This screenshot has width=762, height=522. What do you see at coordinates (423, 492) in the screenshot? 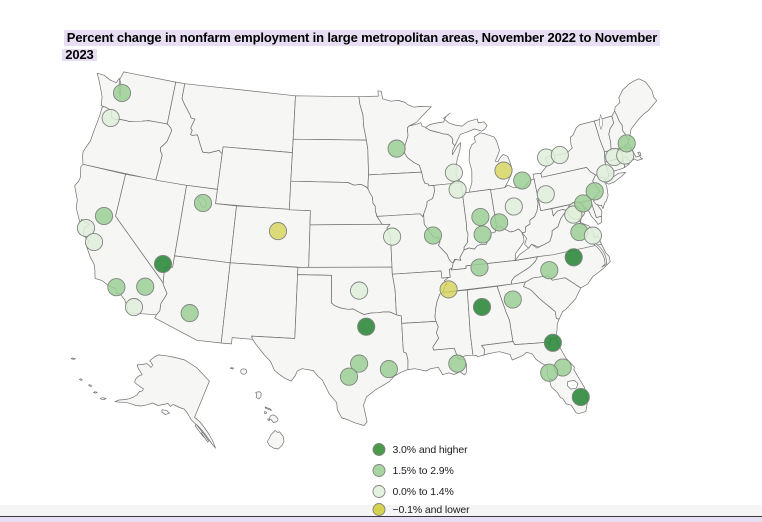
I see `svg-text: 0.0% to 1.4%` at bounding box center [423, 492].